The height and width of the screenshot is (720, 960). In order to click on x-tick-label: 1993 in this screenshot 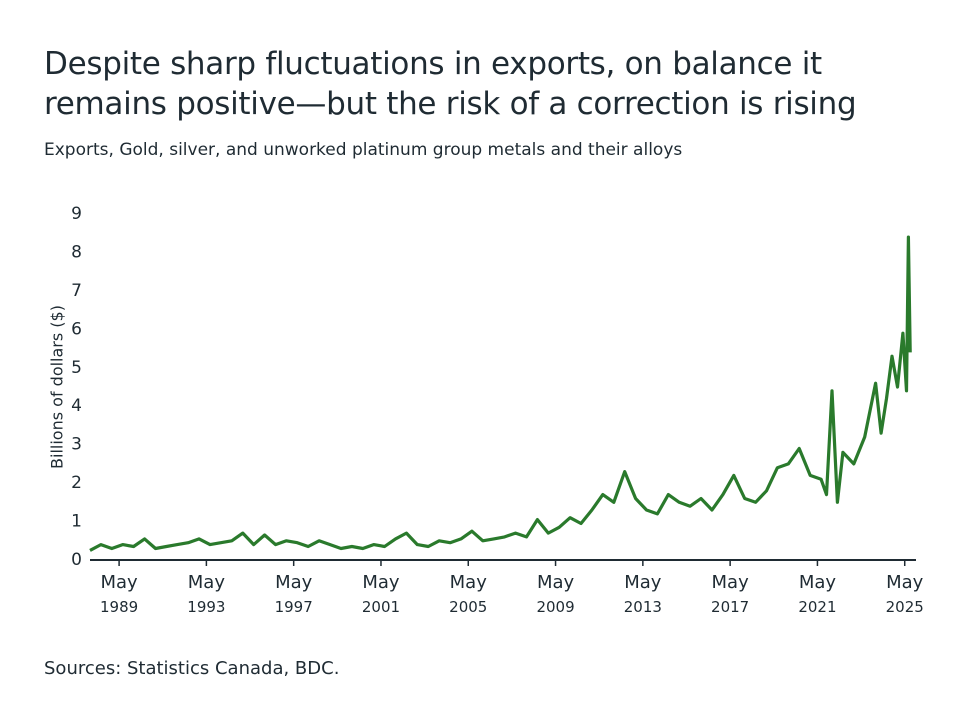, I will do `click(206, 607)`.